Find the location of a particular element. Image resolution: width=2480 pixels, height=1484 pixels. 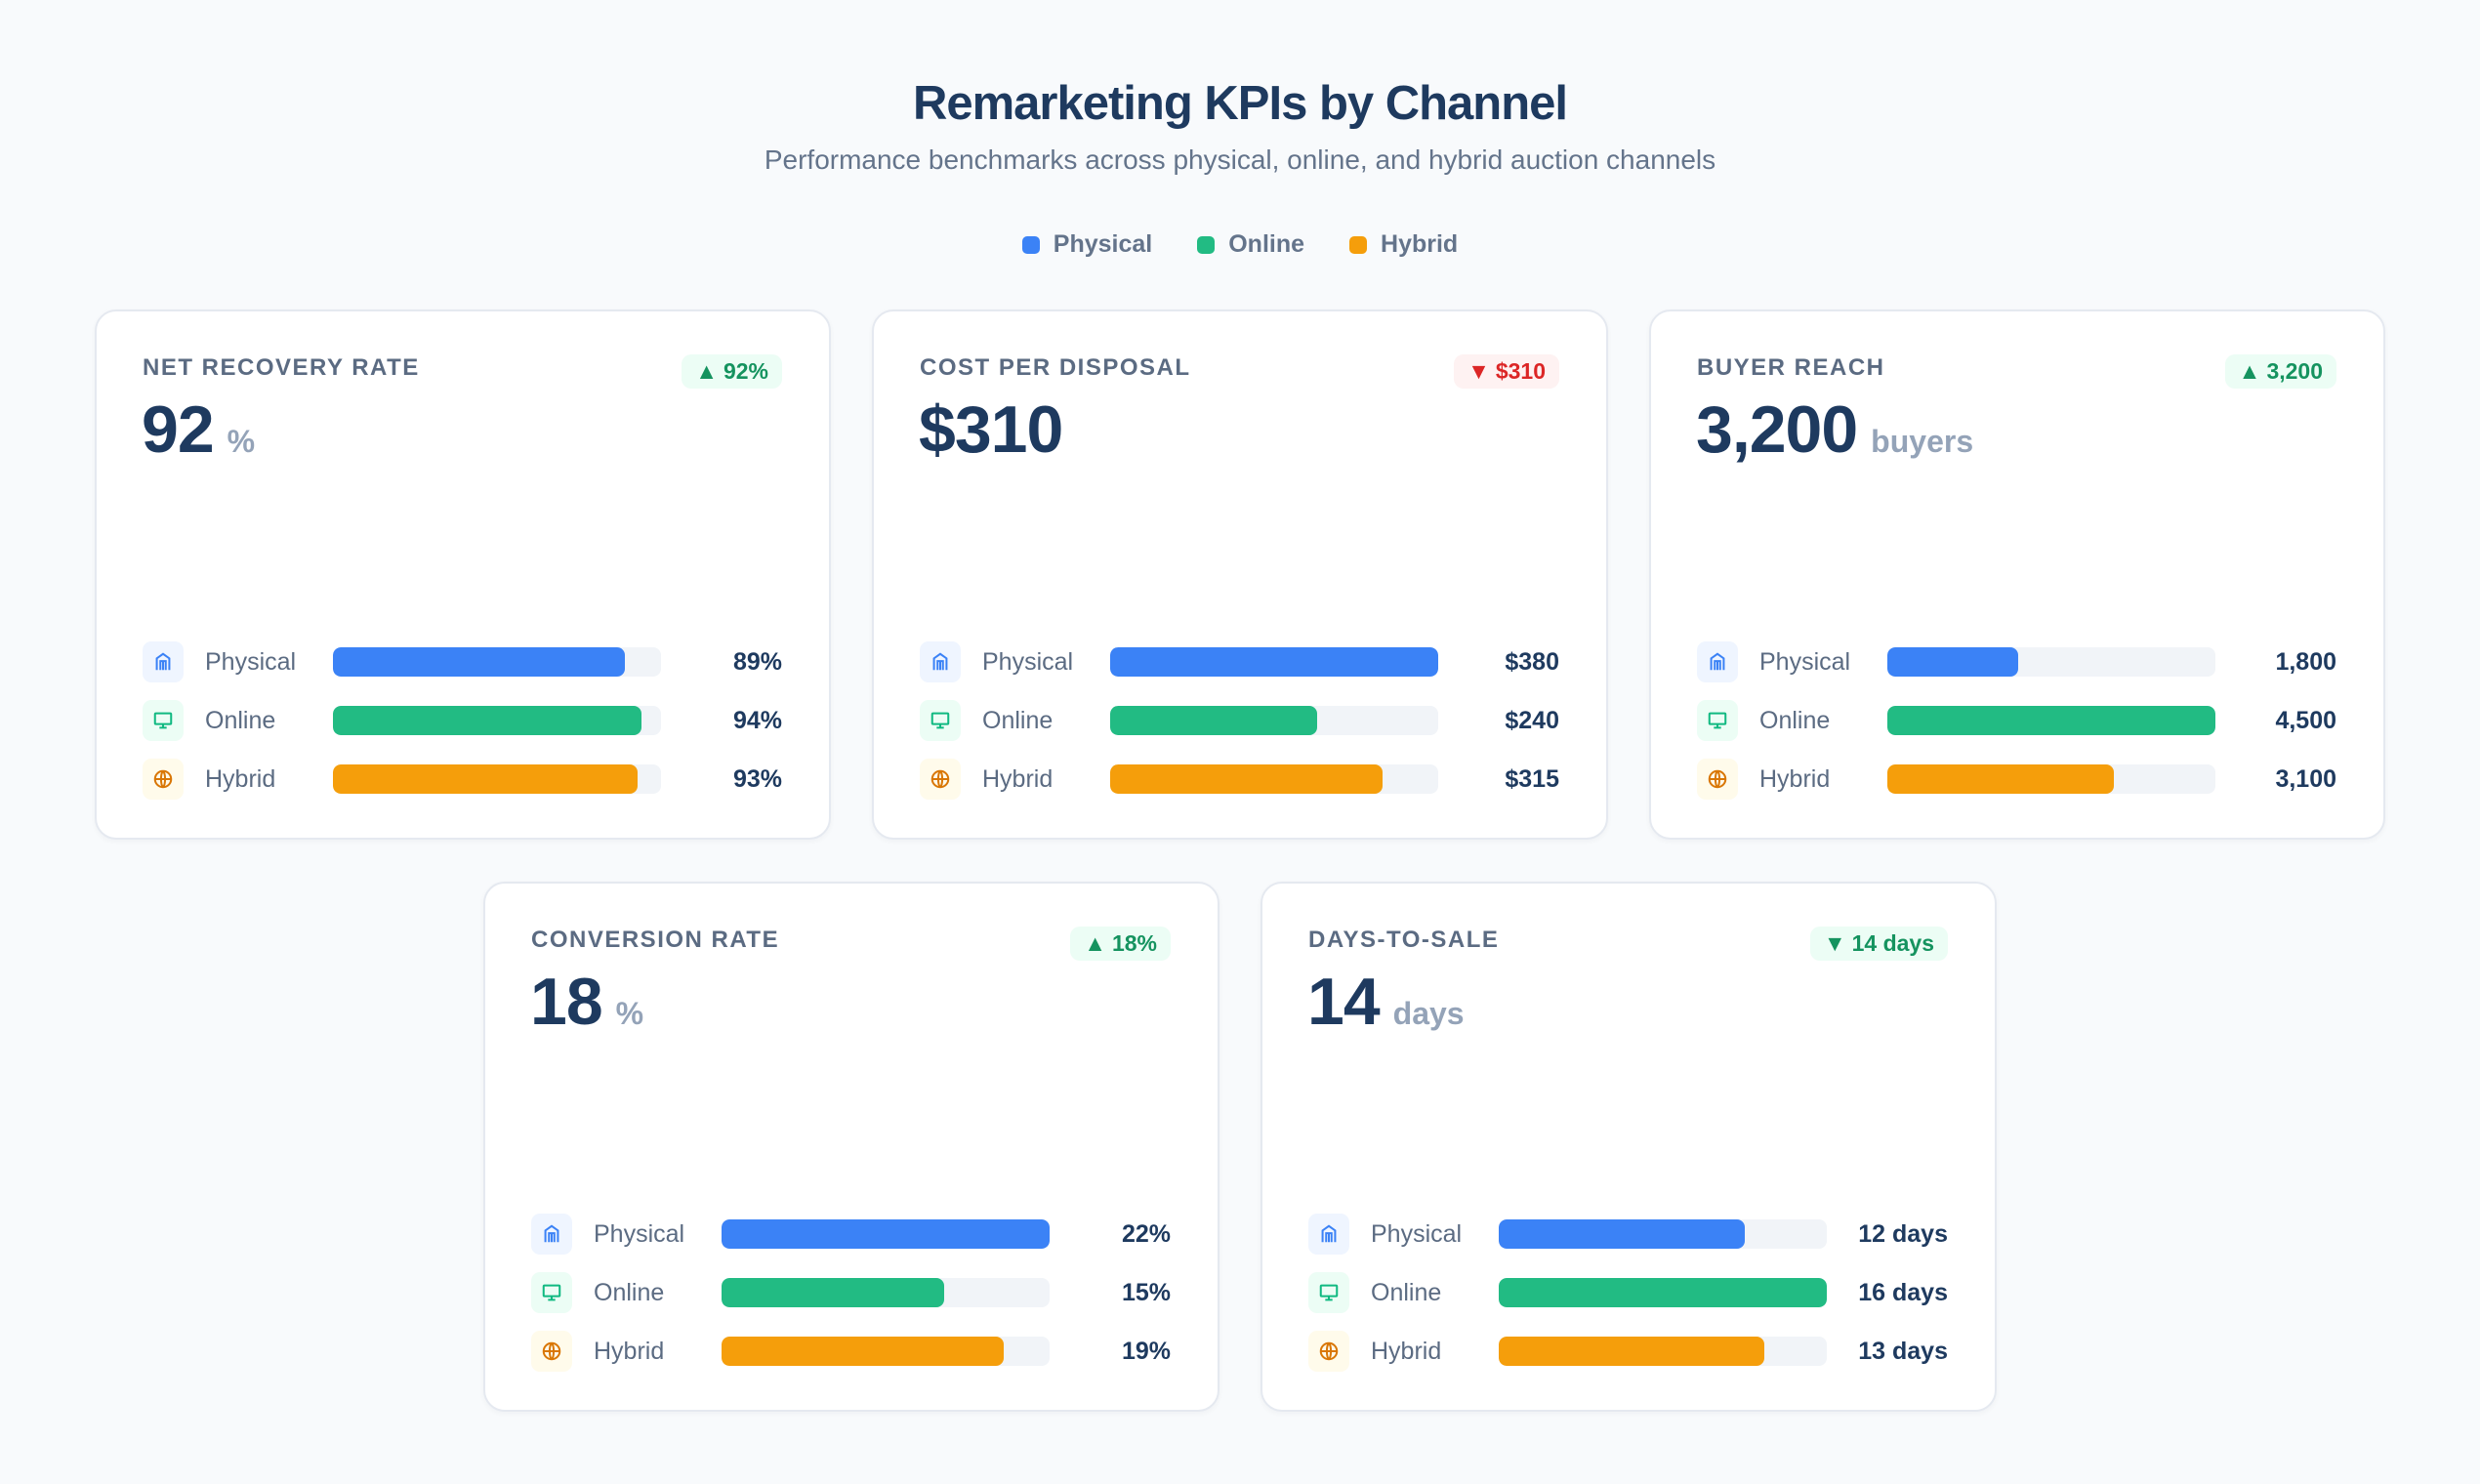

channel-row: Physical 1,800 is located at coordinates (2016, 662).